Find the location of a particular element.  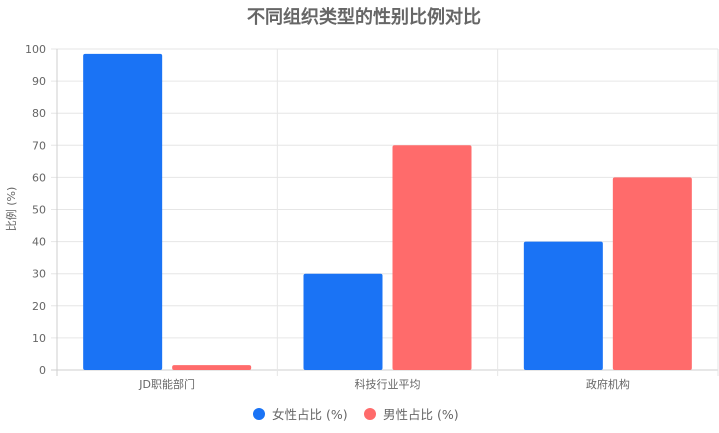

y-tick-label: 100 is located at coordinates (35, 49).